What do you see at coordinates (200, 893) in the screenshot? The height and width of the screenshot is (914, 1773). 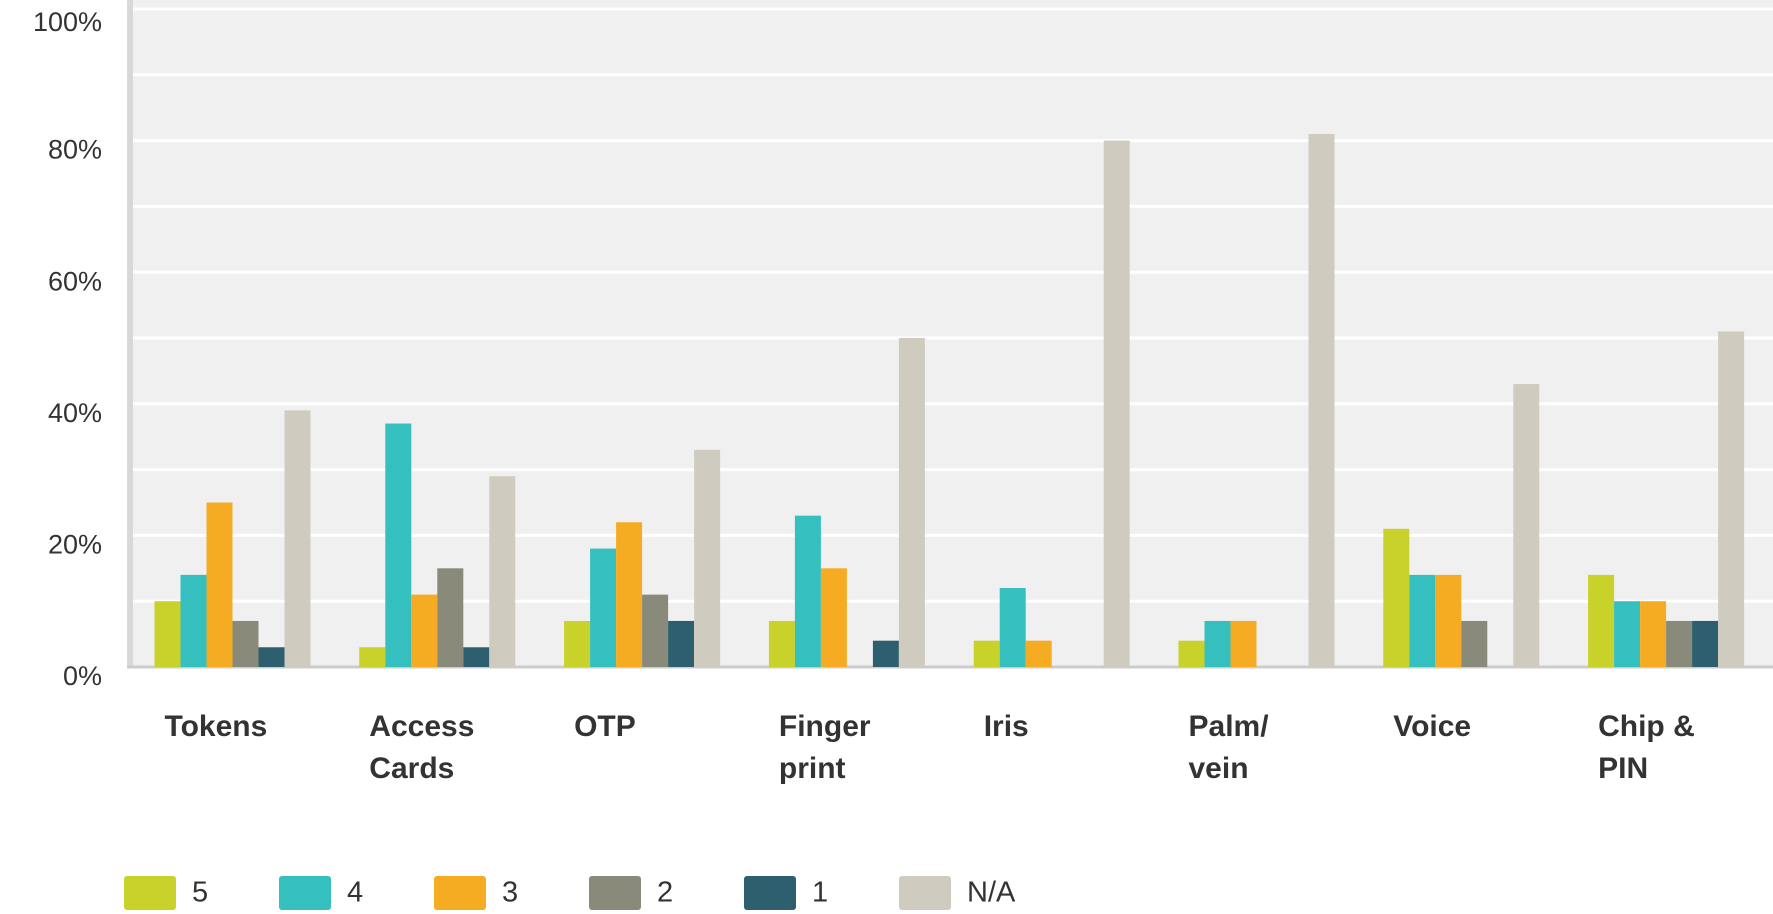 I see `legend-label: 5` at bounding box center [200, 893].